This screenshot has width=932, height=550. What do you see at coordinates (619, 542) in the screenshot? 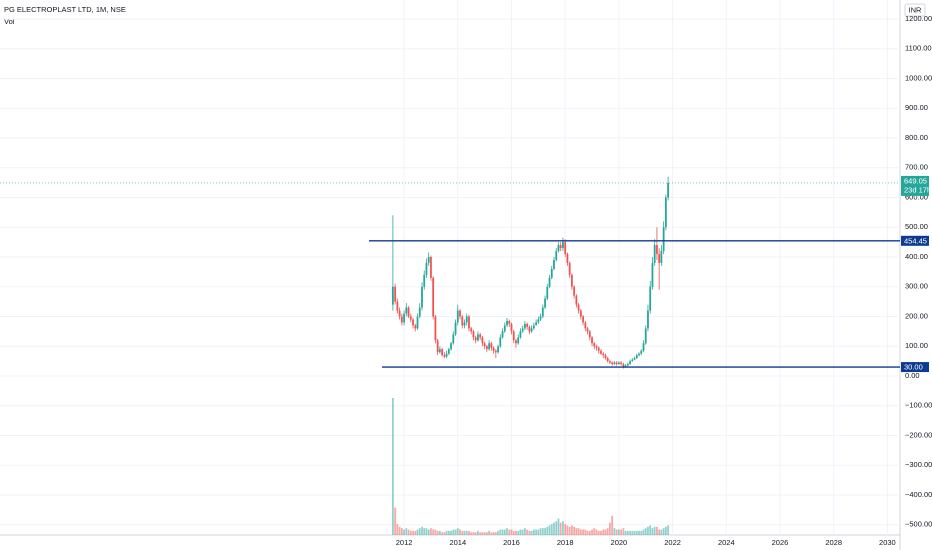
I see `x-tick-label: 2020` at bounding box center [619, 542].